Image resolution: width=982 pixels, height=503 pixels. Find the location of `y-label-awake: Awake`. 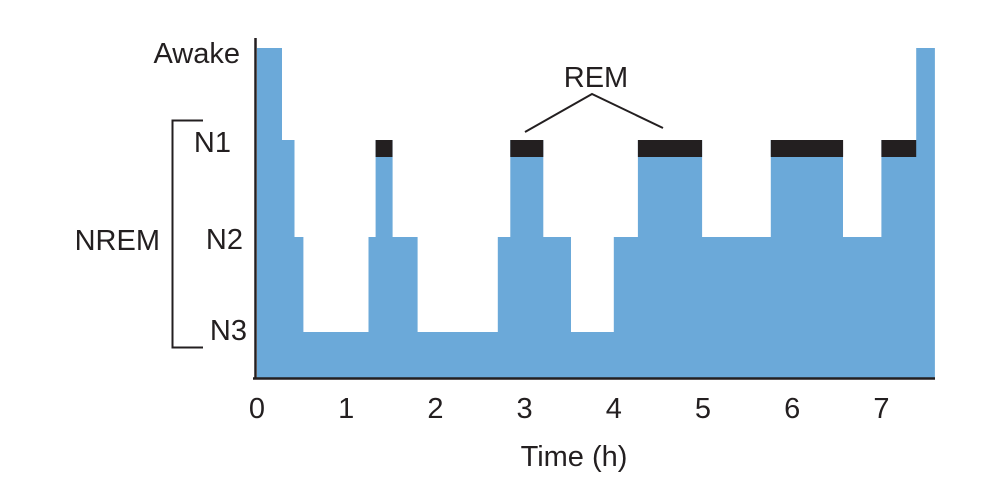

y-label-awake: Awake is located at coordinates (196, 54).